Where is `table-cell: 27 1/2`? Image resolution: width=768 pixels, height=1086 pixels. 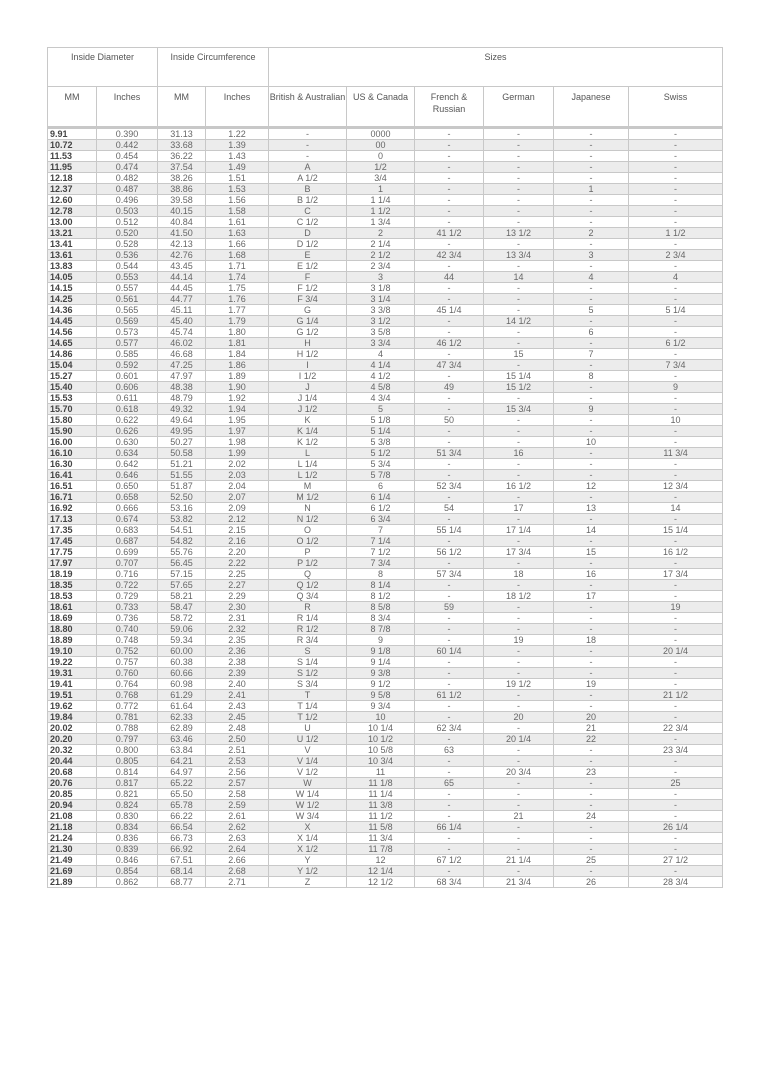
table-cell: 27 1/2 is located at coordinates (676, 860).